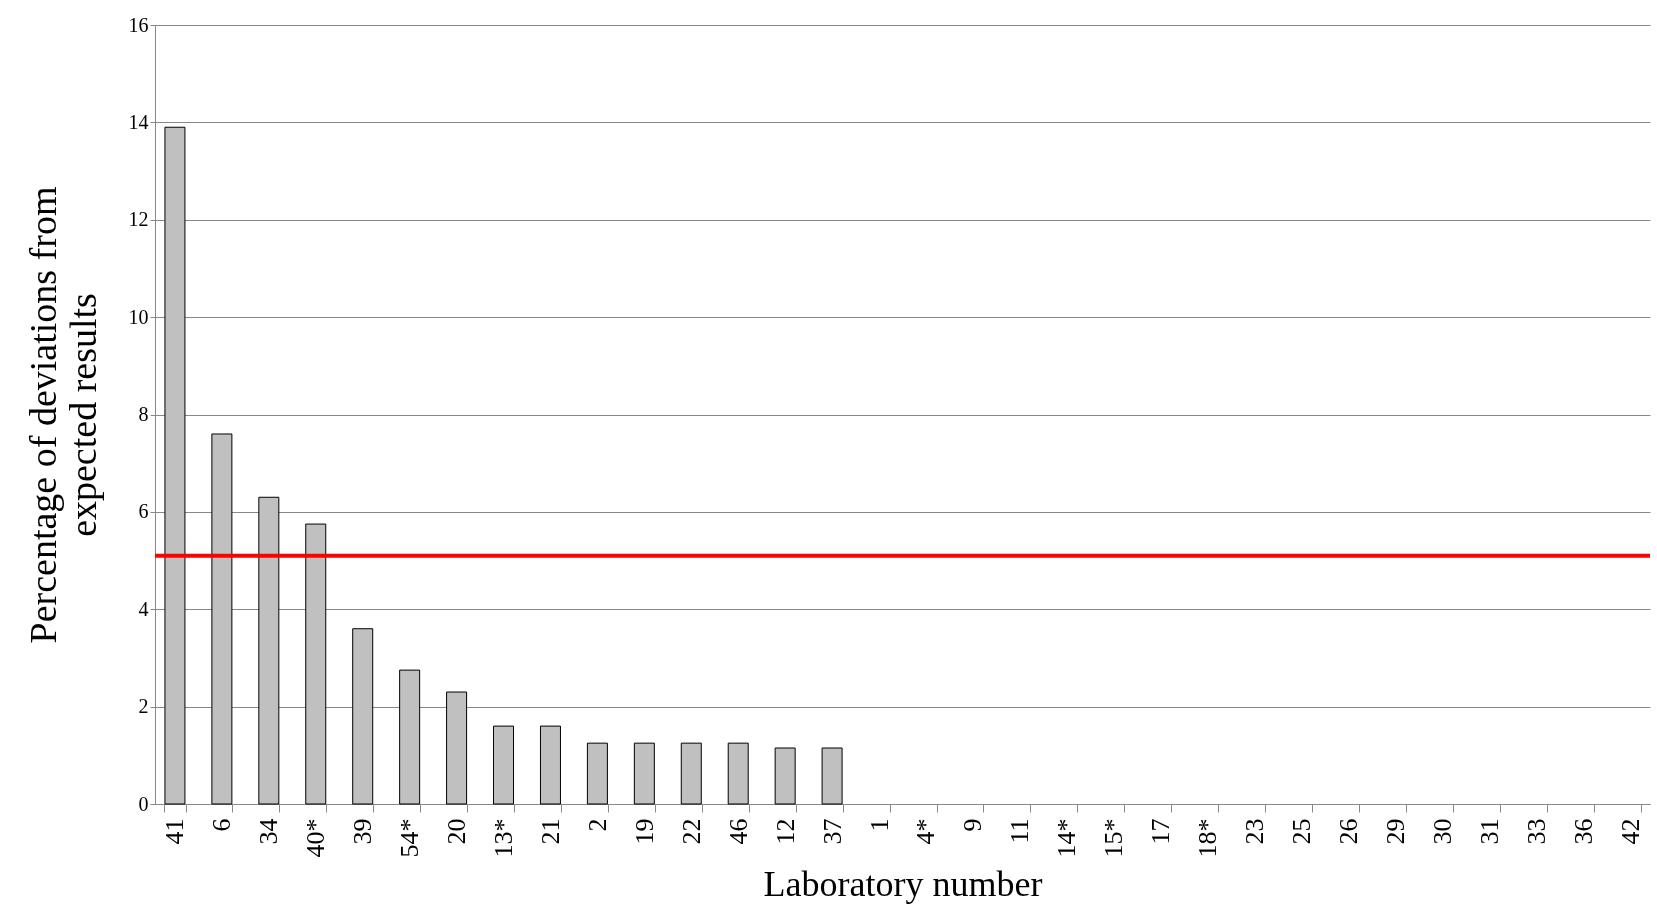 This screenshot has height=908, width=1657. I want to click on y-tick-label: 4, so click(143, 608).